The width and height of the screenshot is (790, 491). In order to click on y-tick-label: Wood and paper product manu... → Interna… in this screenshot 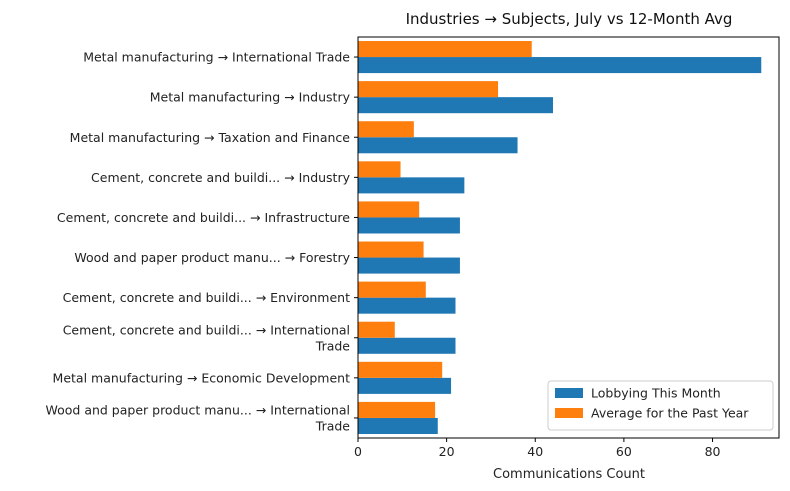, I will do `click(197, 409)`.